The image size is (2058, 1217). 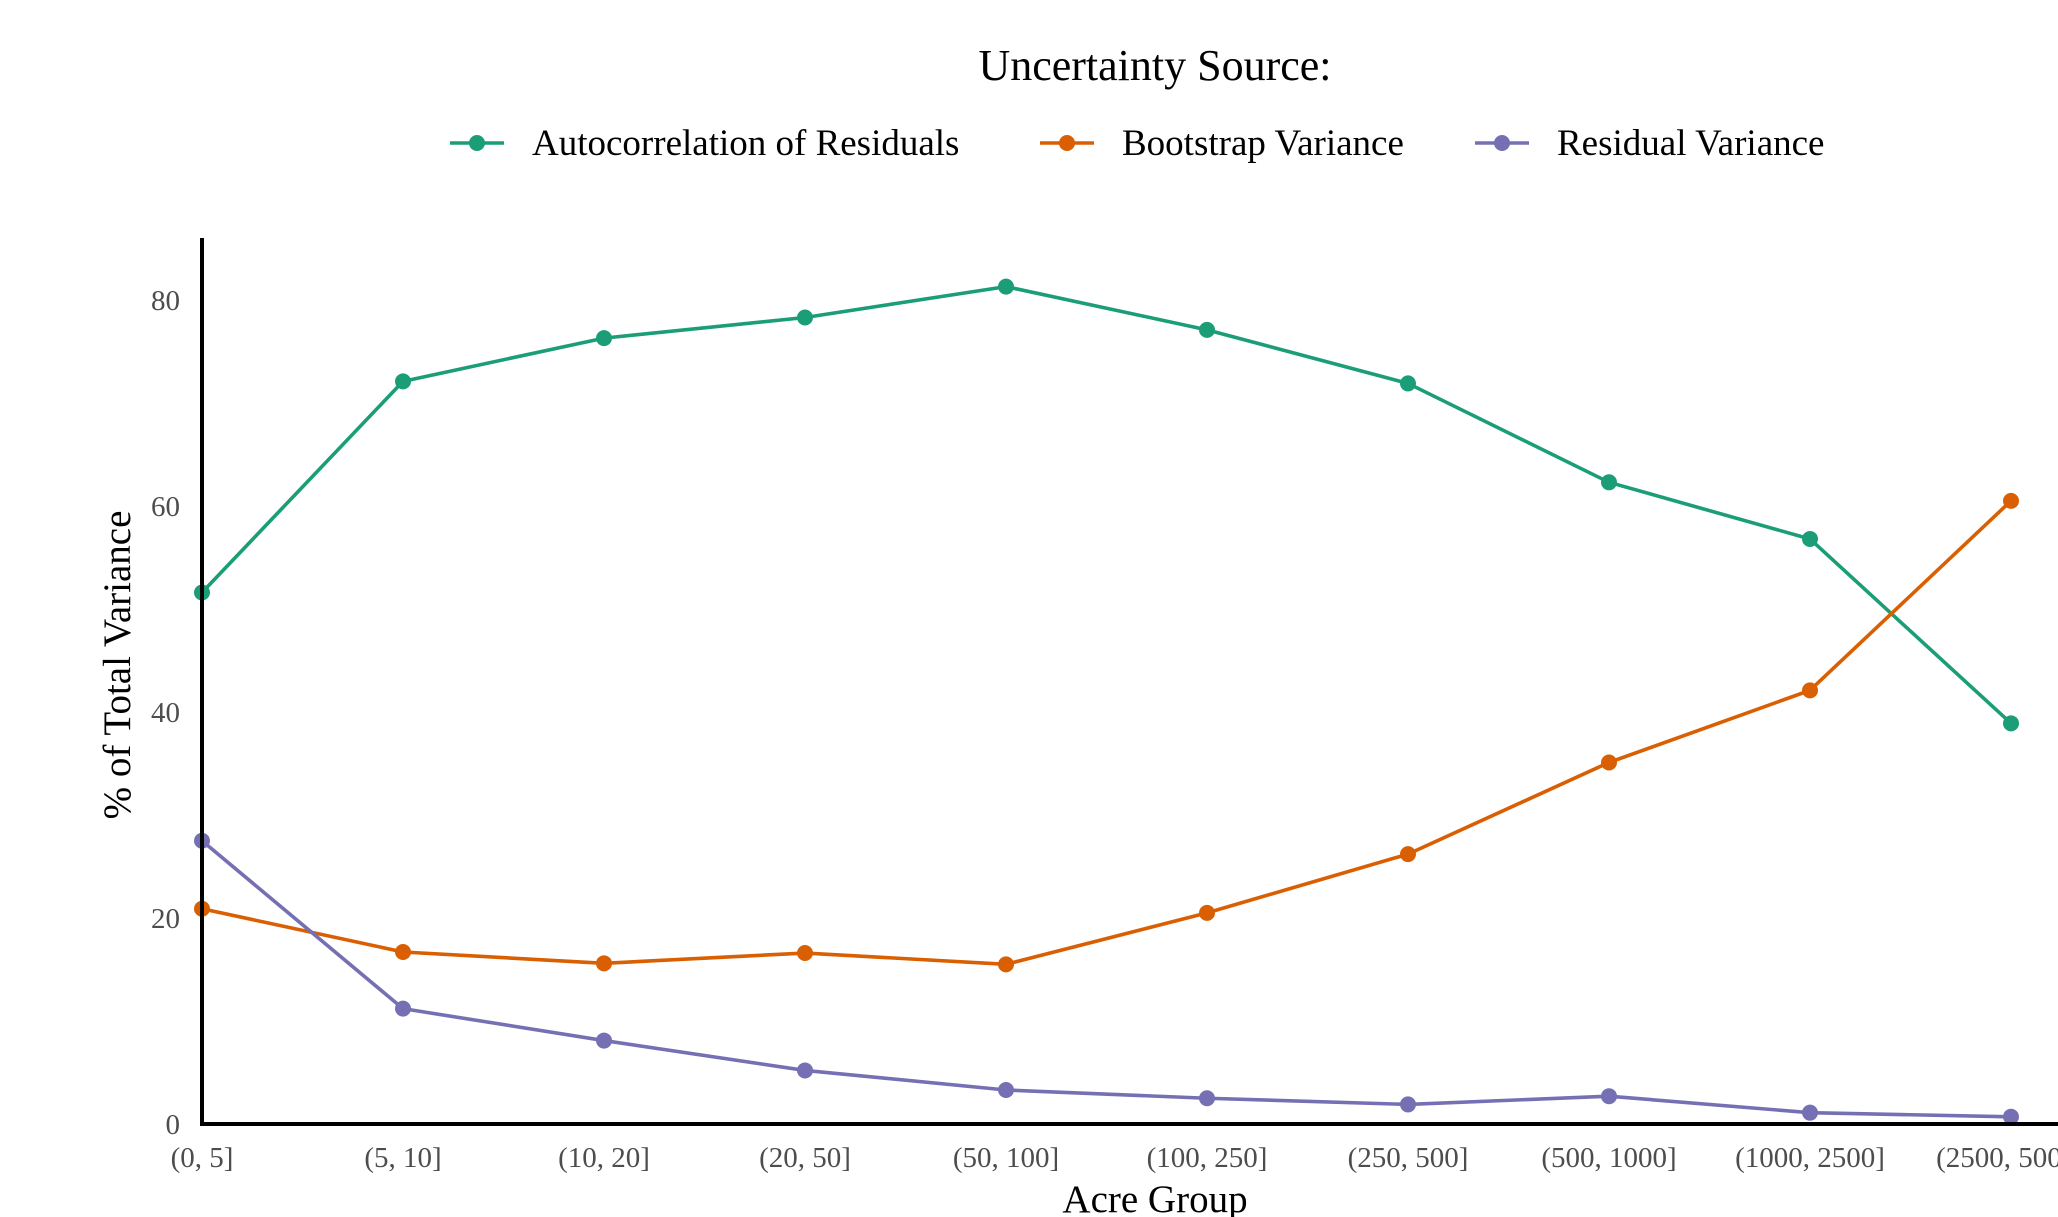 What do you see at coordinates (165, 507) in the screenshot?
I see `y-tick-label: 60` at bounding box center [165, 507].